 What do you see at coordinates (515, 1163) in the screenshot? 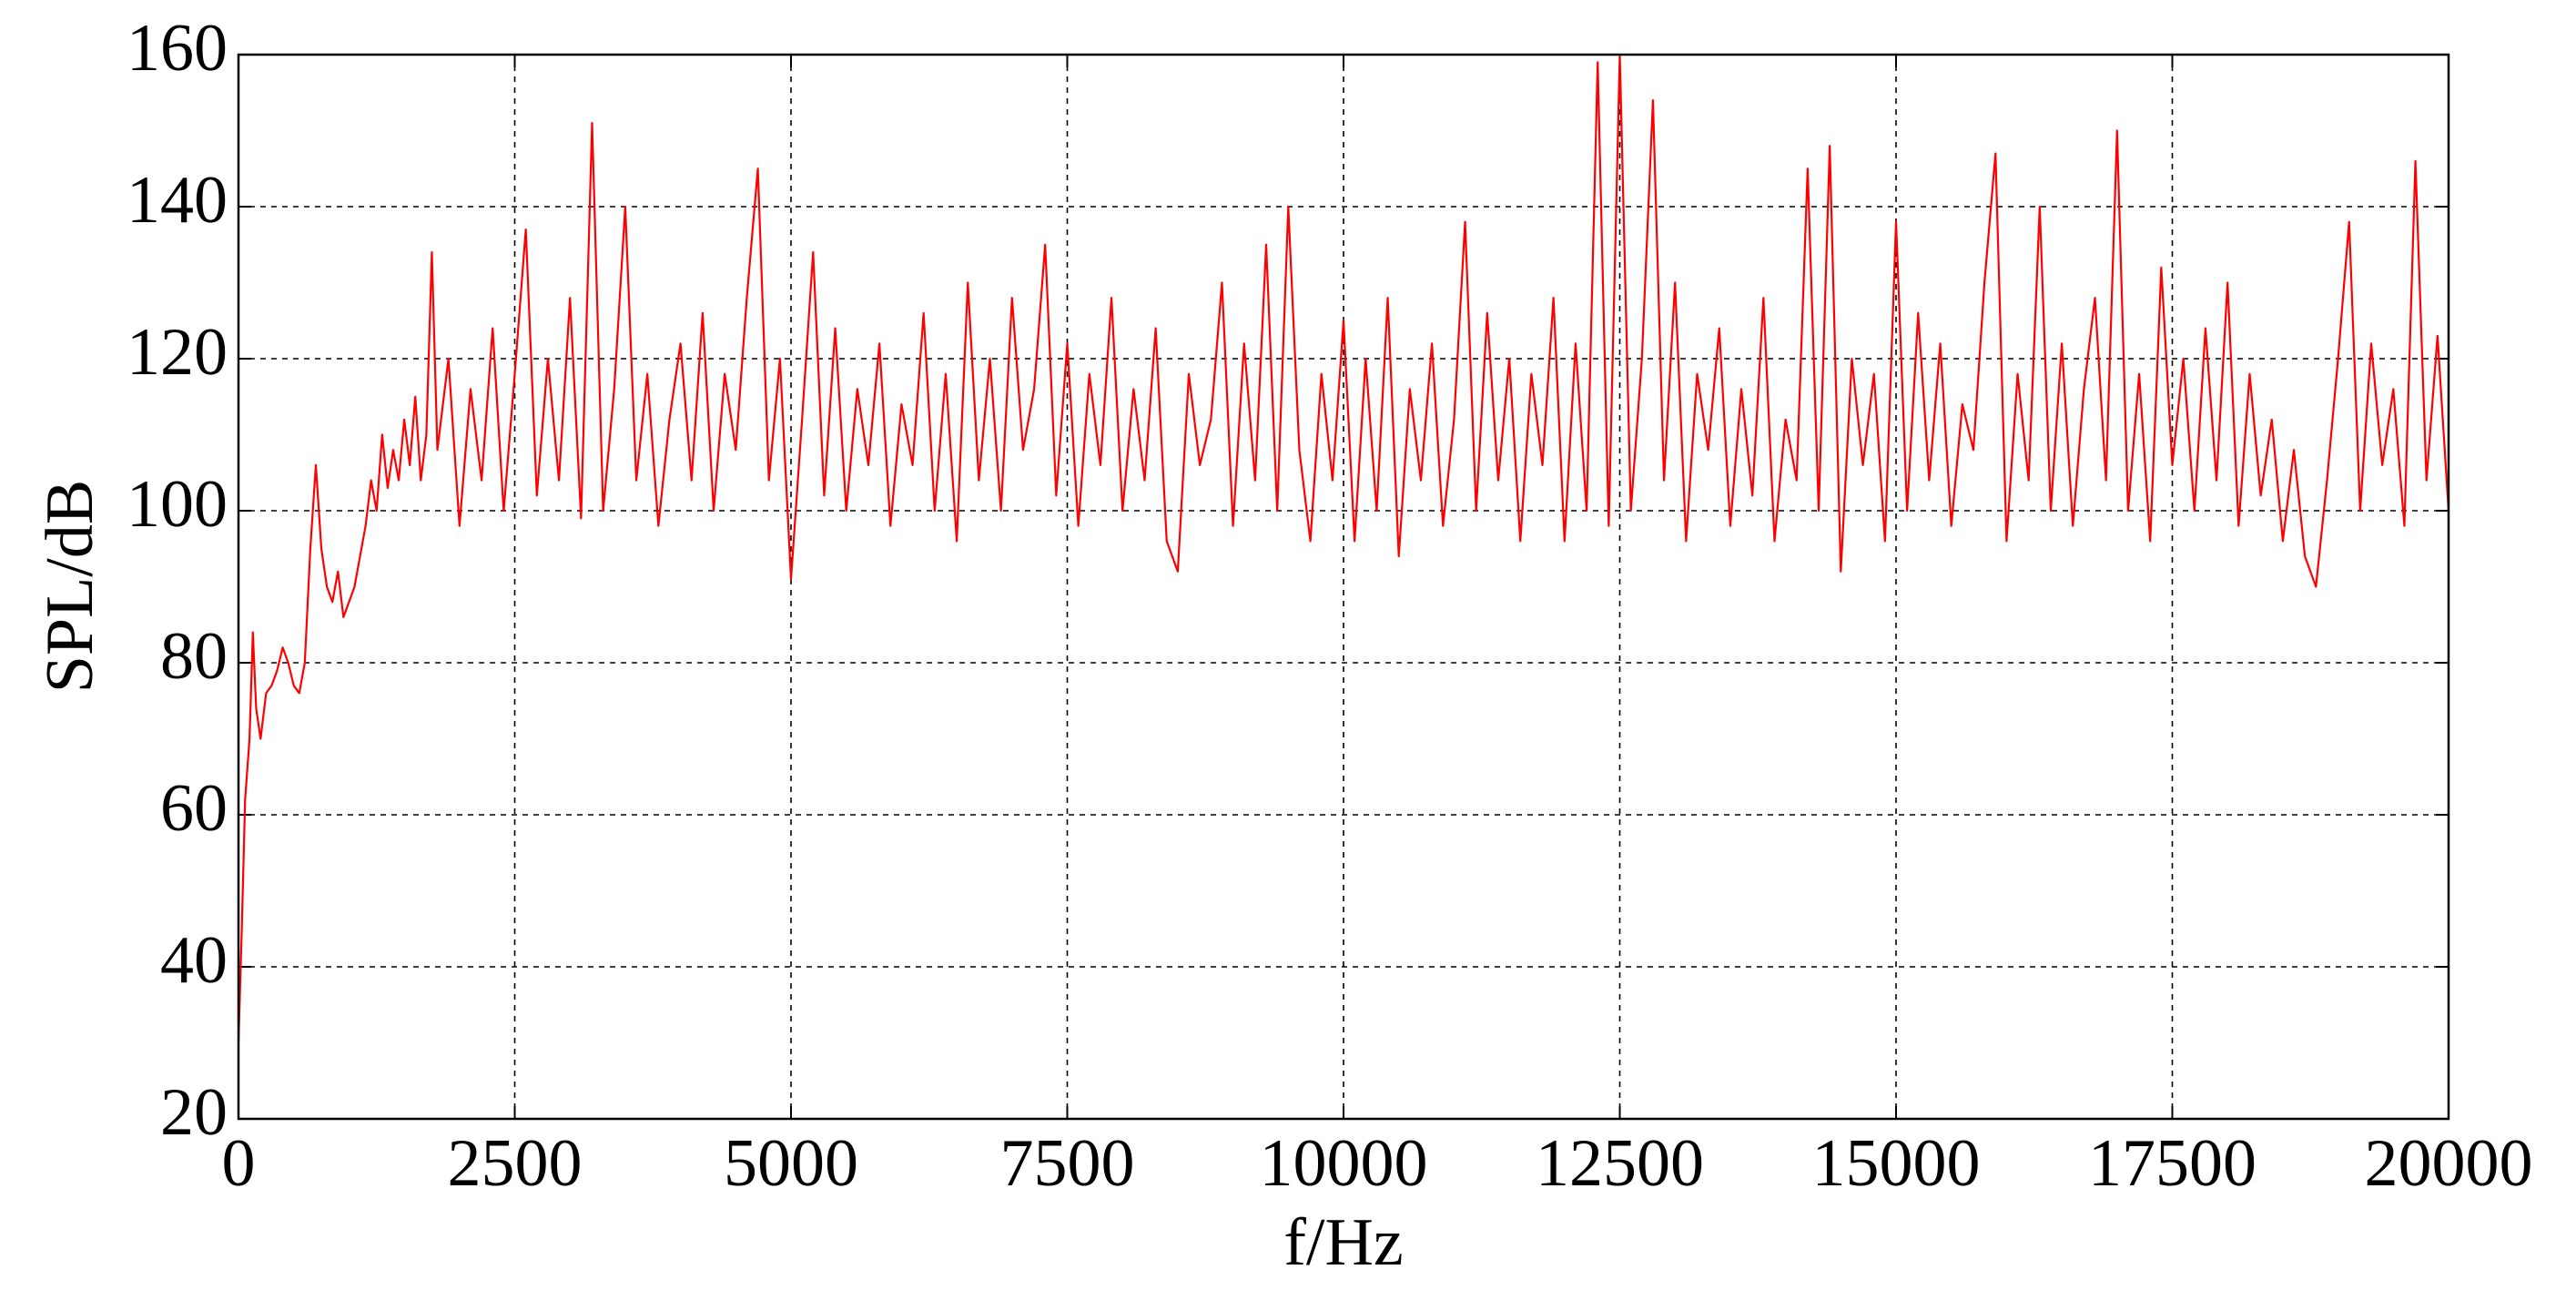
I see `x-tick-label: 2500` at bounding box center [515, 1163].